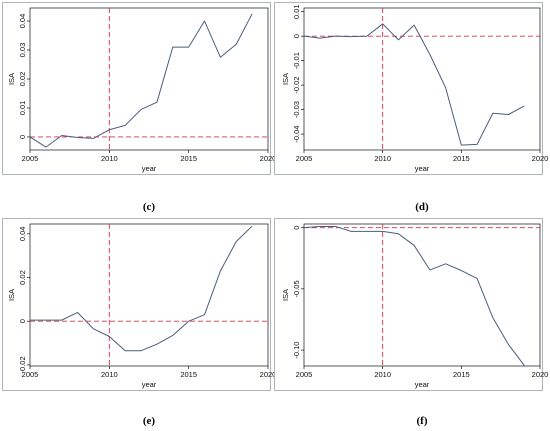  I want to click on panel-caption: (c), so click(149, 207).